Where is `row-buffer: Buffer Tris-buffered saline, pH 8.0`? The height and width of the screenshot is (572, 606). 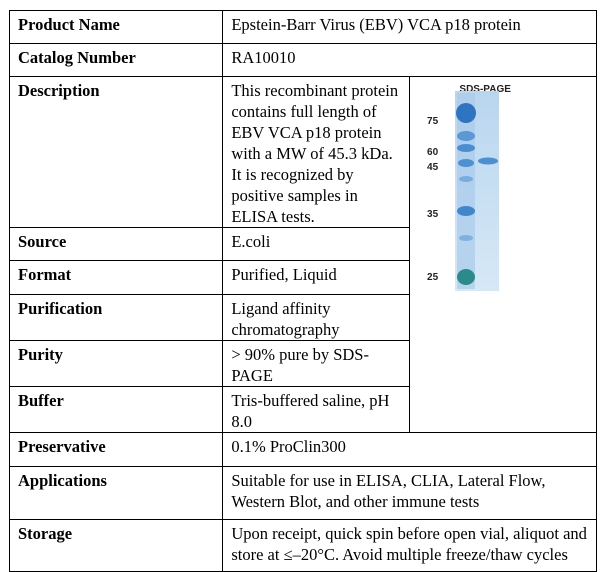
row-buffer: Buffer Tris-buffered saline, pH 8.0 is located at coordinates (302, 409).